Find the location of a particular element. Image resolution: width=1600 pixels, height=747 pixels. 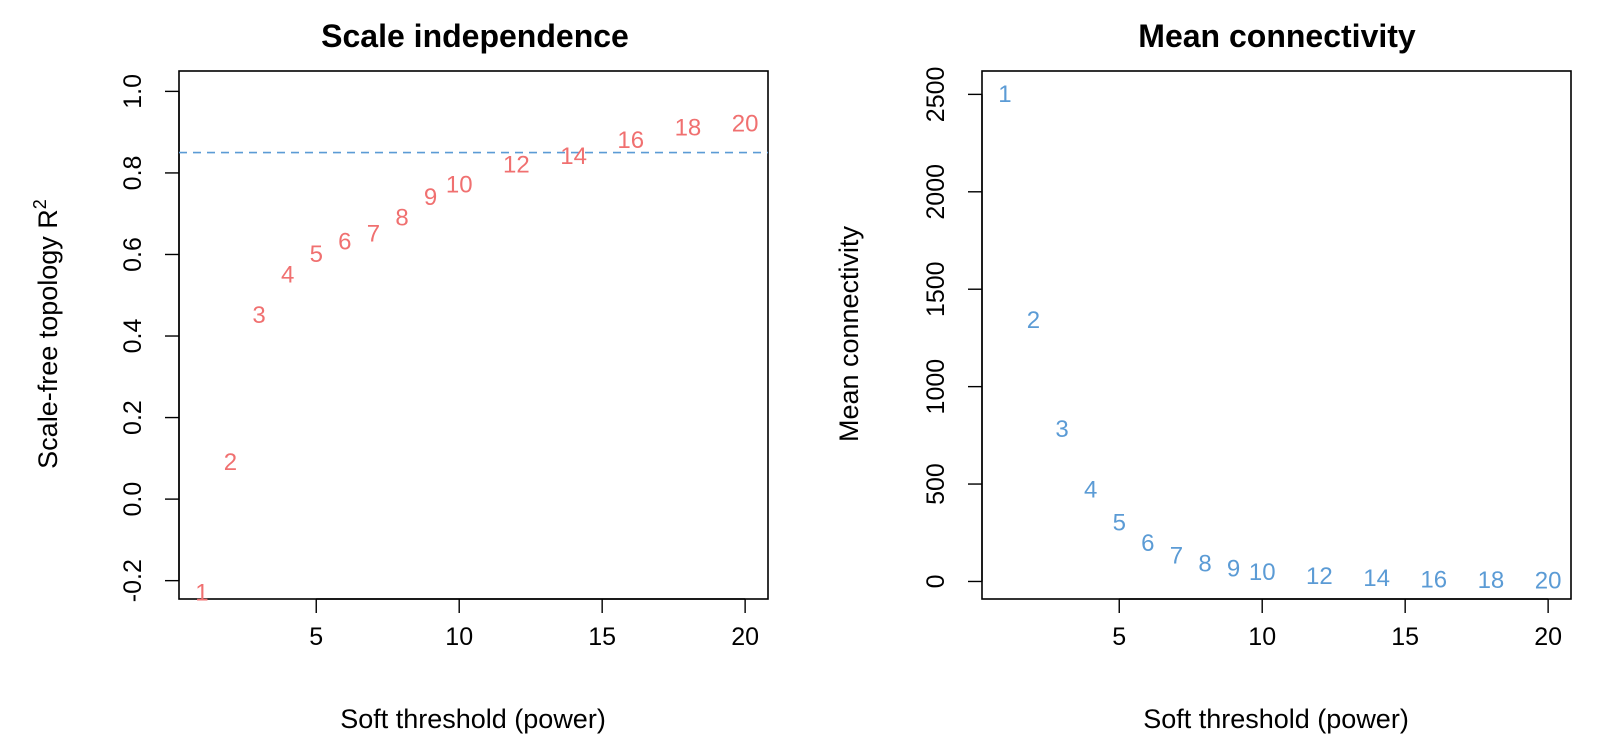

y-tick-label: 0.0 is located at coordinates (133, 499).